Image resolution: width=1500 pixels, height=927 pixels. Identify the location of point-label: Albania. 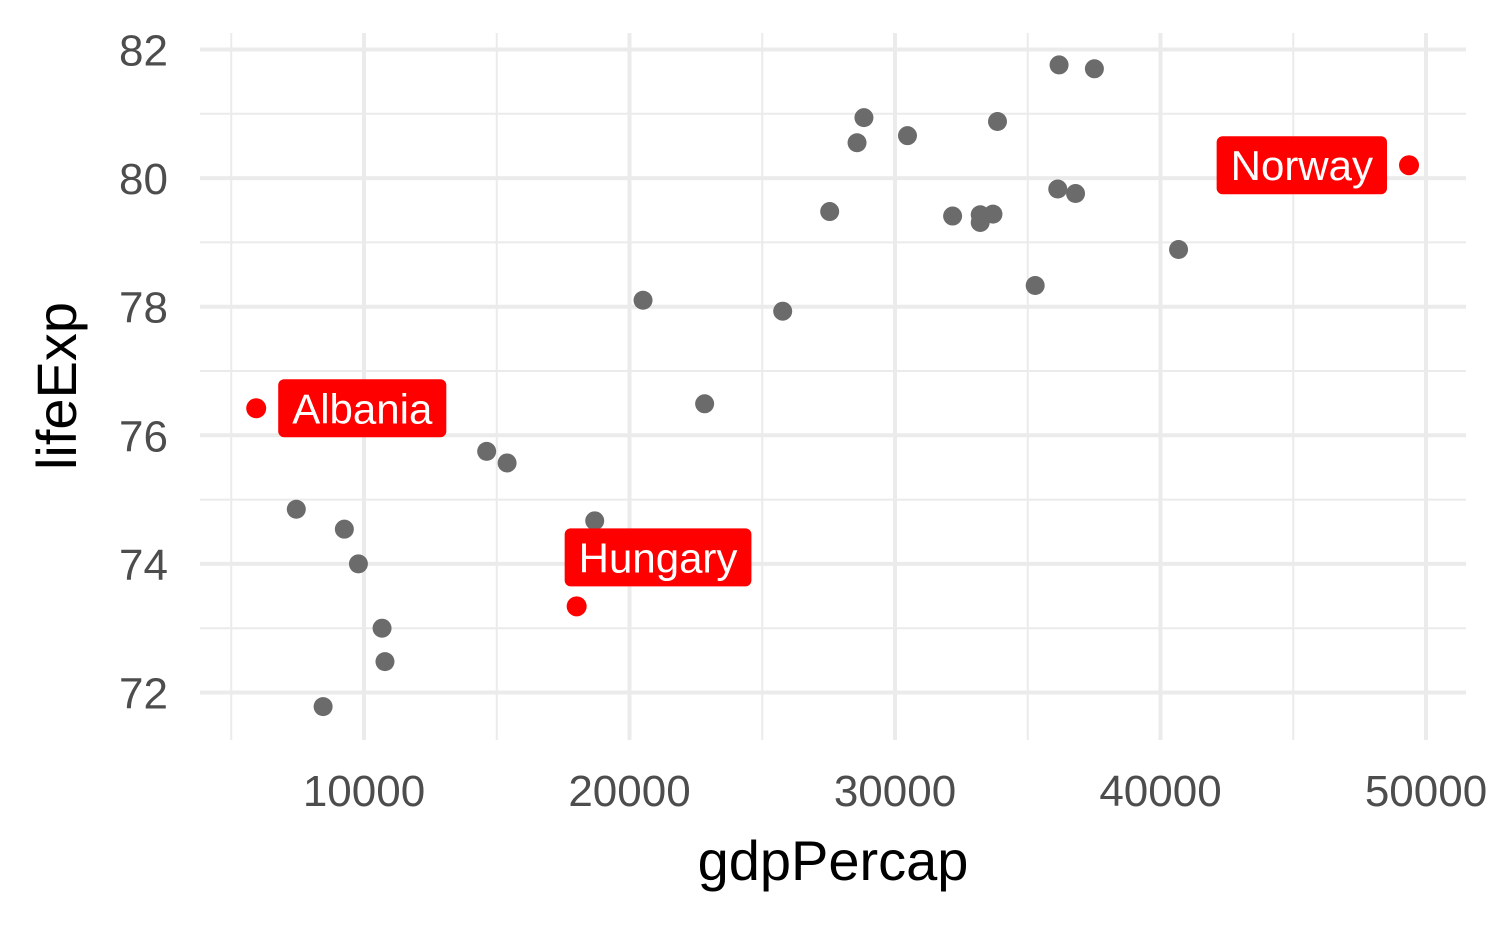
(362, 408).